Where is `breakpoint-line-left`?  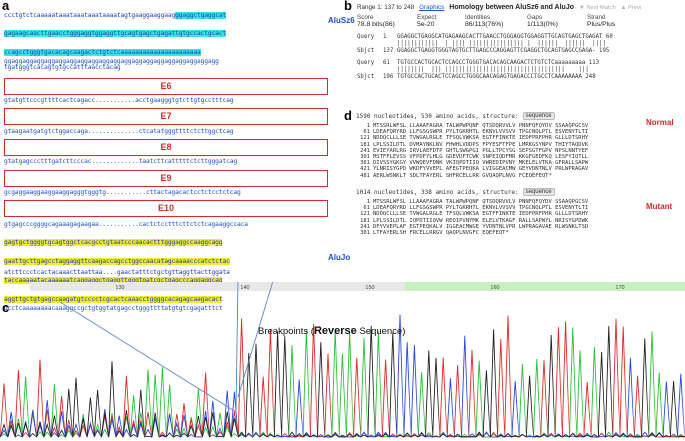 breakpoint-line-left is located at coordinates (237, 347).